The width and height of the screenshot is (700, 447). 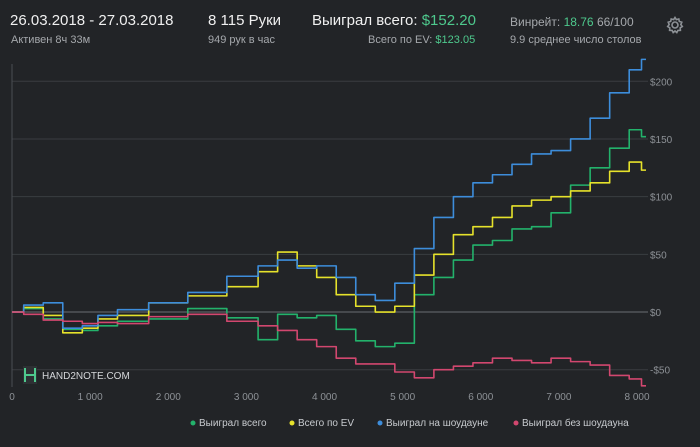 What do you see at coordinates (326, 423) in the screenshot?
I see `legend-item: Всего по EV` at bounding box center [326, 423].